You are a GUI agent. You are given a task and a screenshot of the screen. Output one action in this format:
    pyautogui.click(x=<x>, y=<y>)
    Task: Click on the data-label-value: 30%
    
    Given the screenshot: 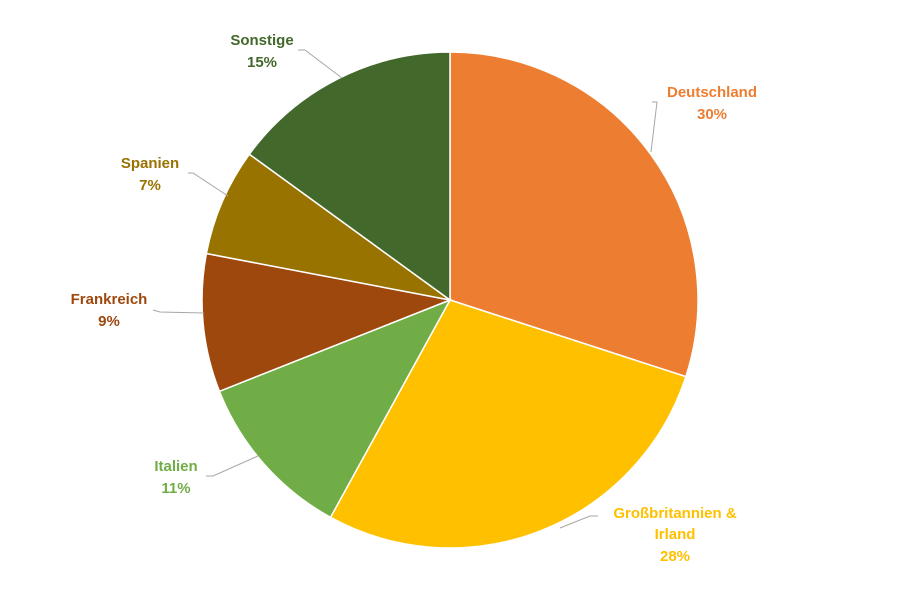 What is the action you would take?
    pyautogui.click(x=712, y=114)
    